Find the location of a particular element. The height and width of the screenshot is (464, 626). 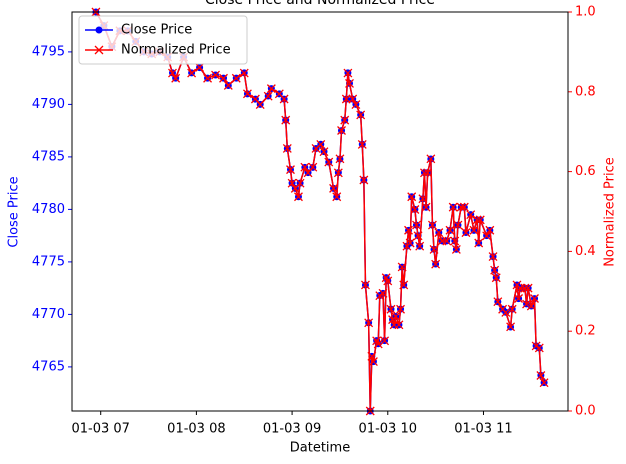

y-tick-label: 4795 is located at coordinates (48, 51).